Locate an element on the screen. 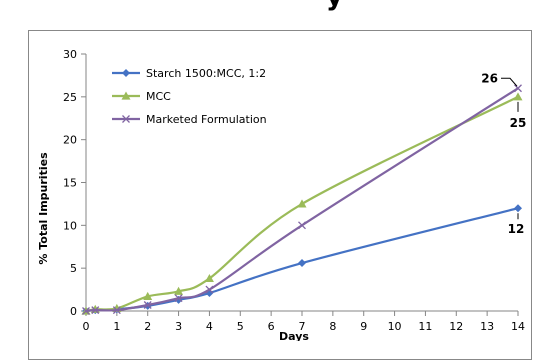 The image size is (544, 360). x-tick-label: 7 is located at coordinates (302, 326).